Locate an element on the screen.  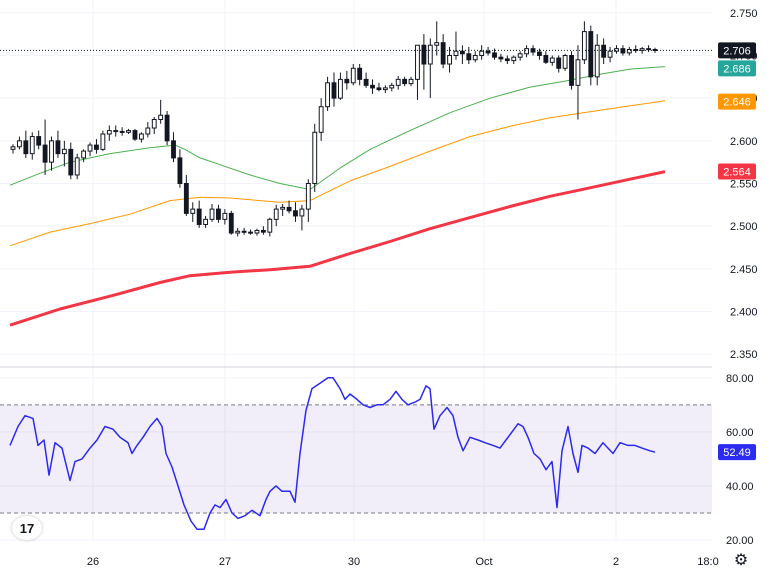
price-tag-label: 2.686 is located at coordinates (737, 69).